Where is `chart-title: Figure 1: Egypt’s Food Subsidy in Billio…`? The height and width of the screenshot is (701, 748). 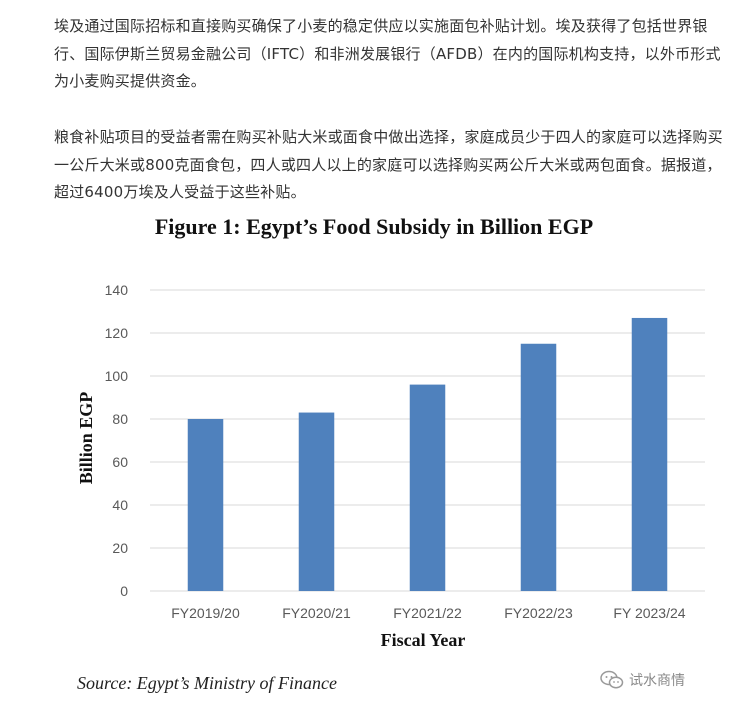 chart-title: Figure 1: Egypt’s Food Subsidy in Billio… is located at coordinates (374, 226).